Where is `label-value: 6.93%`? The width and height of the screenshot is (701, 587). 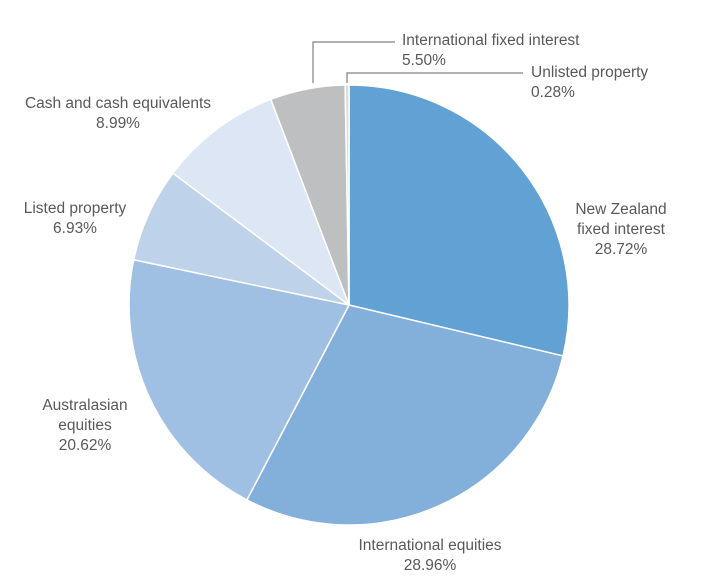 label-value: 6.93% is located at coordinates (75, 228).